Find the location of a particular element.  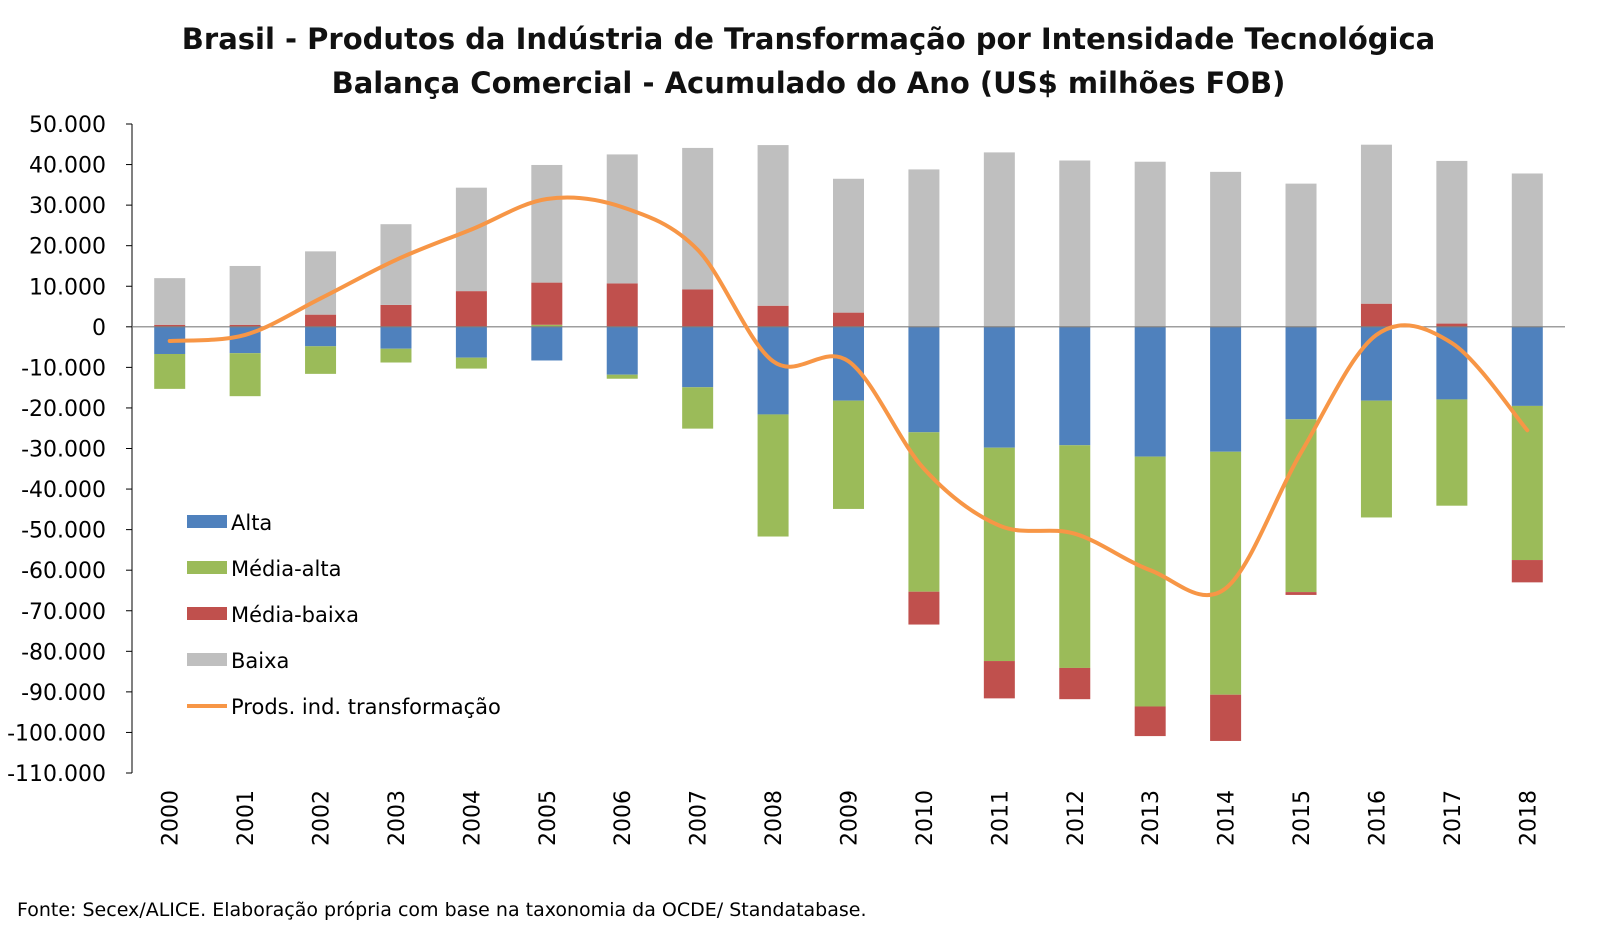

legend-swatch-m-dia-alta is located at coordinates (207, 567).